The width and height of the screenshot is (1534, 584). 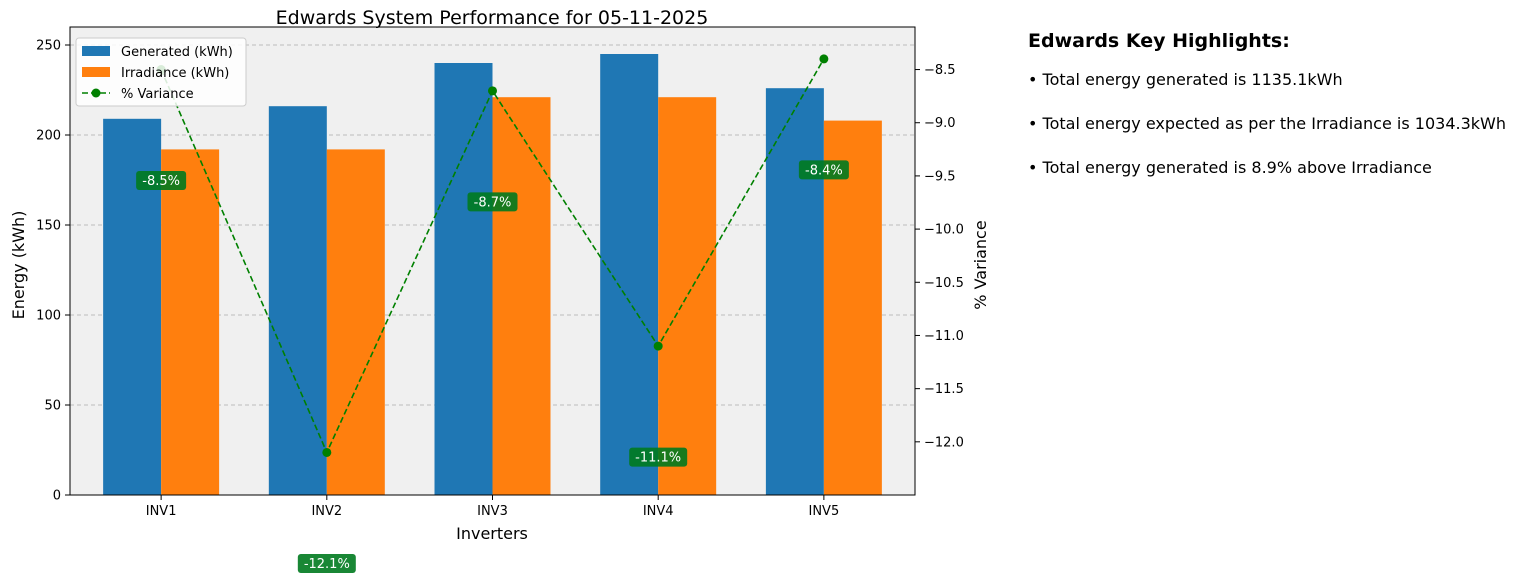 I want to click on variance-label: -11.1%, so click(x=658, y=458).